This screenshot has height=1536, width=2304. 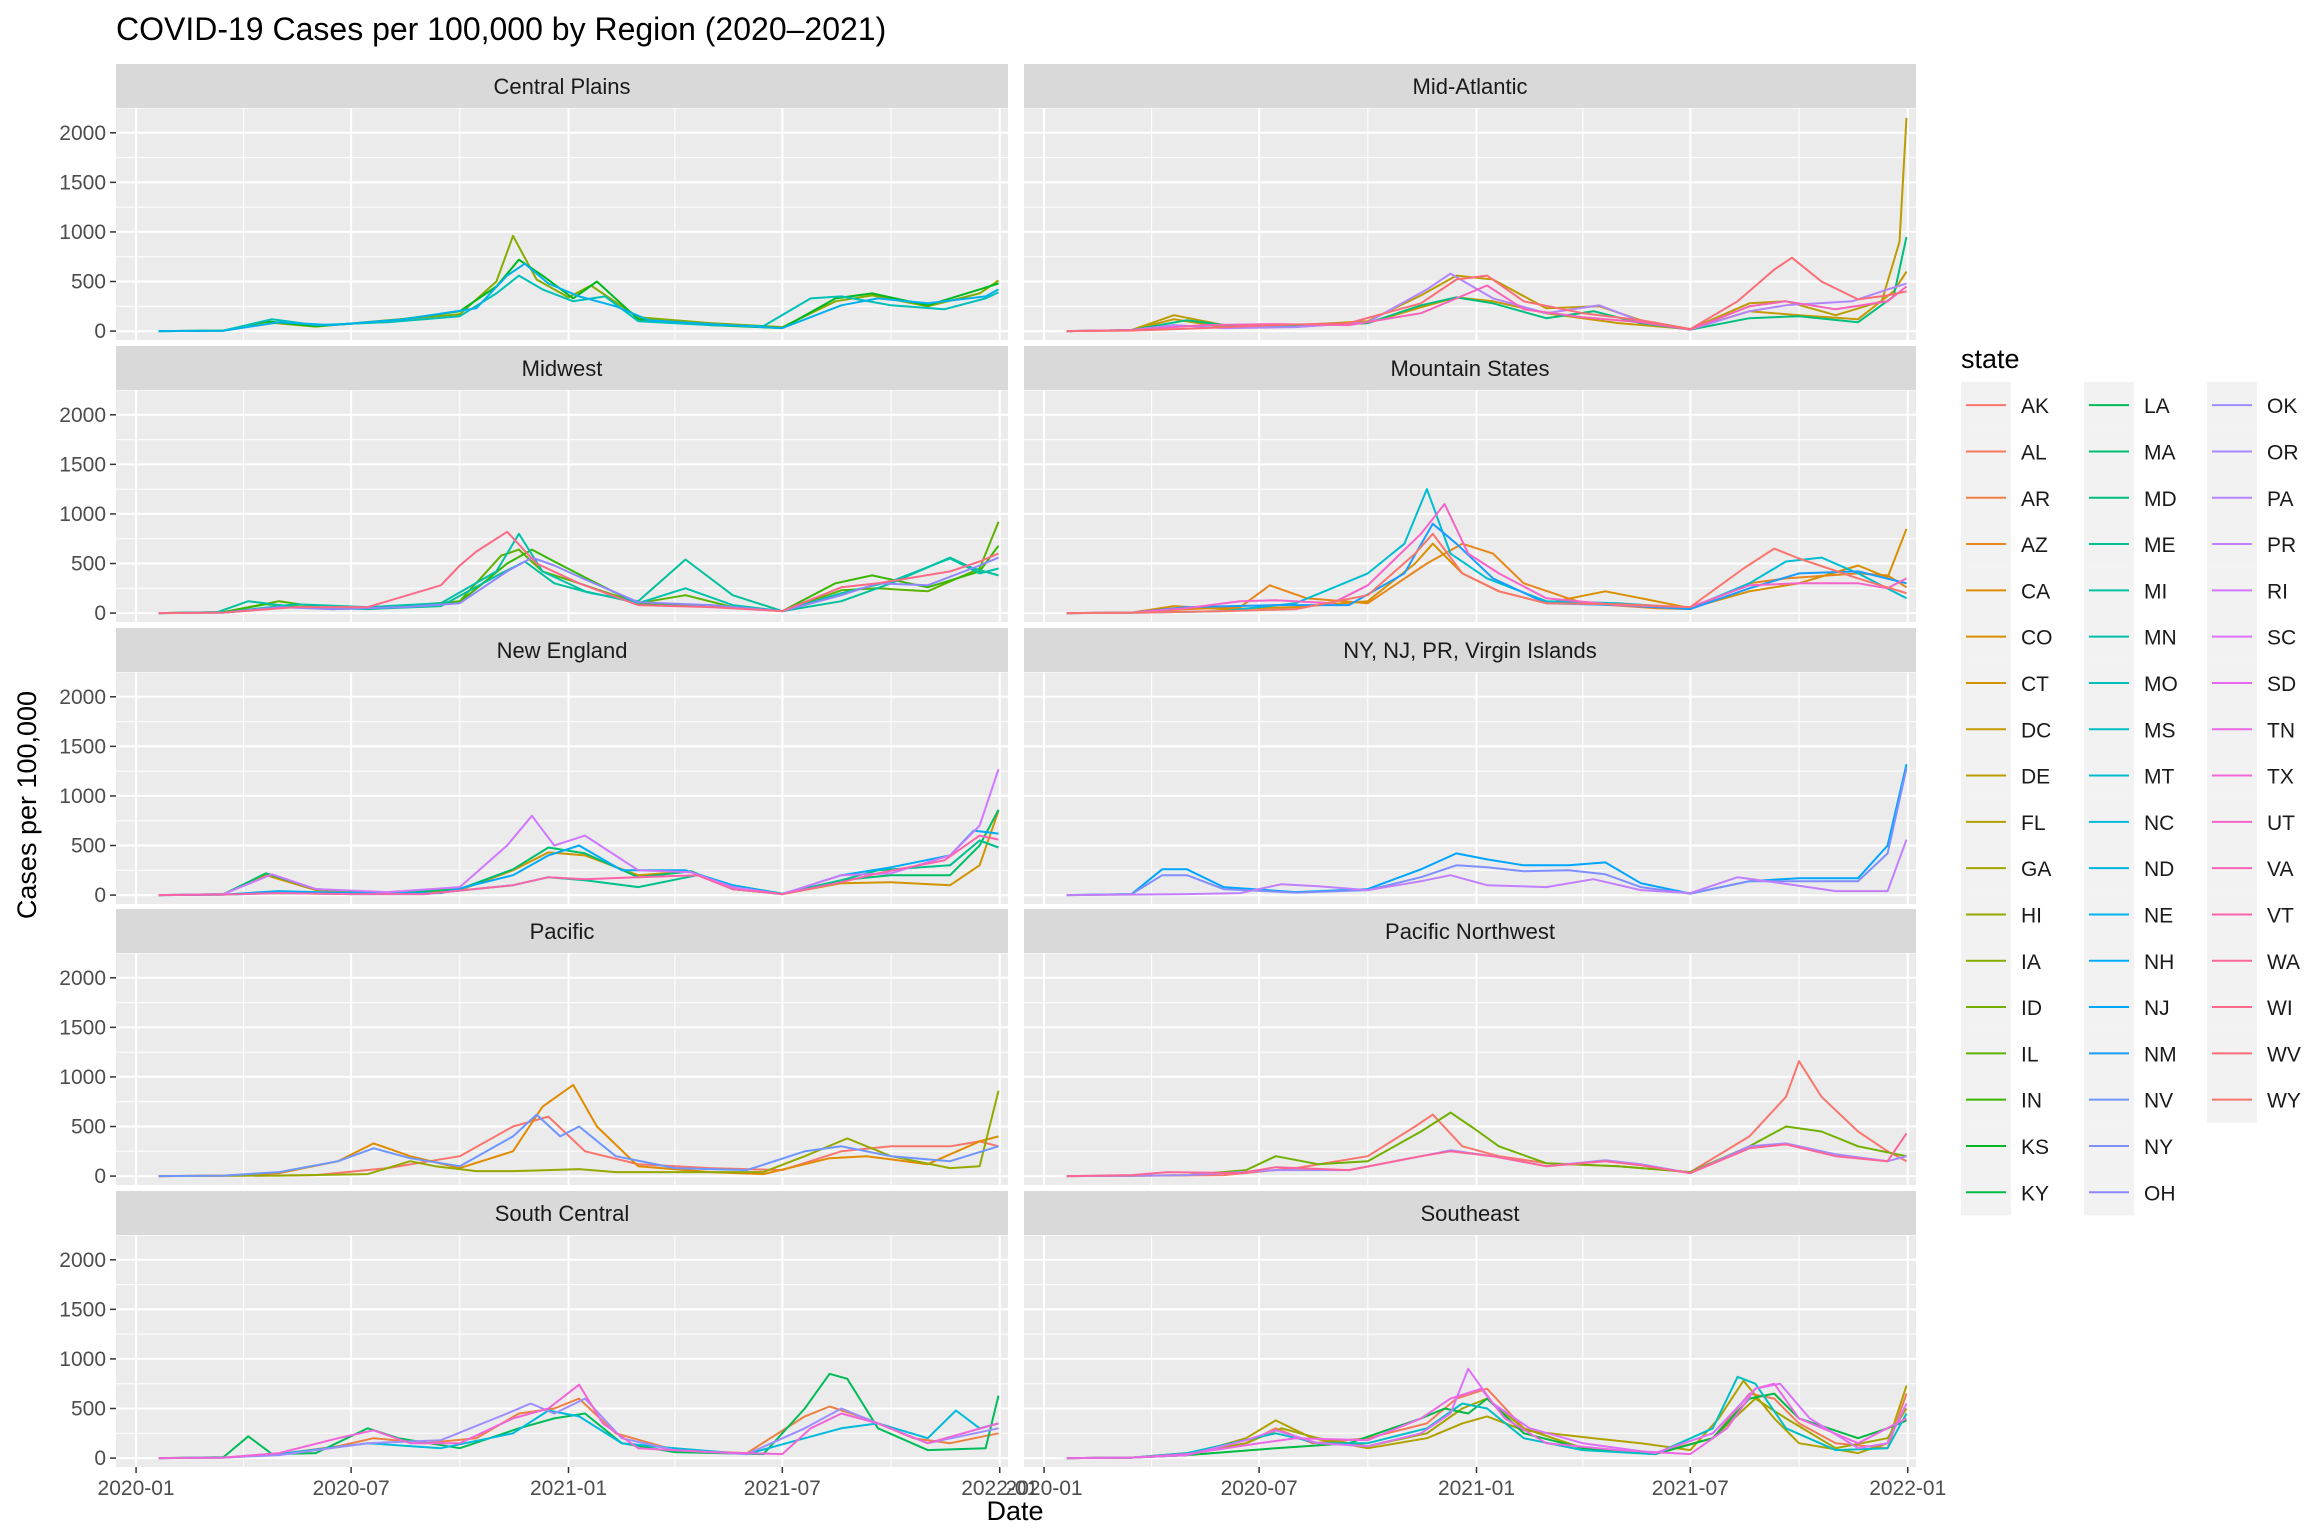 What do you see at coordinates (533, 203) in the screenshot?
I see `panel-central-plains: Central Plains 0 500 1000 1500 2000` at bounding box center [533, 203].